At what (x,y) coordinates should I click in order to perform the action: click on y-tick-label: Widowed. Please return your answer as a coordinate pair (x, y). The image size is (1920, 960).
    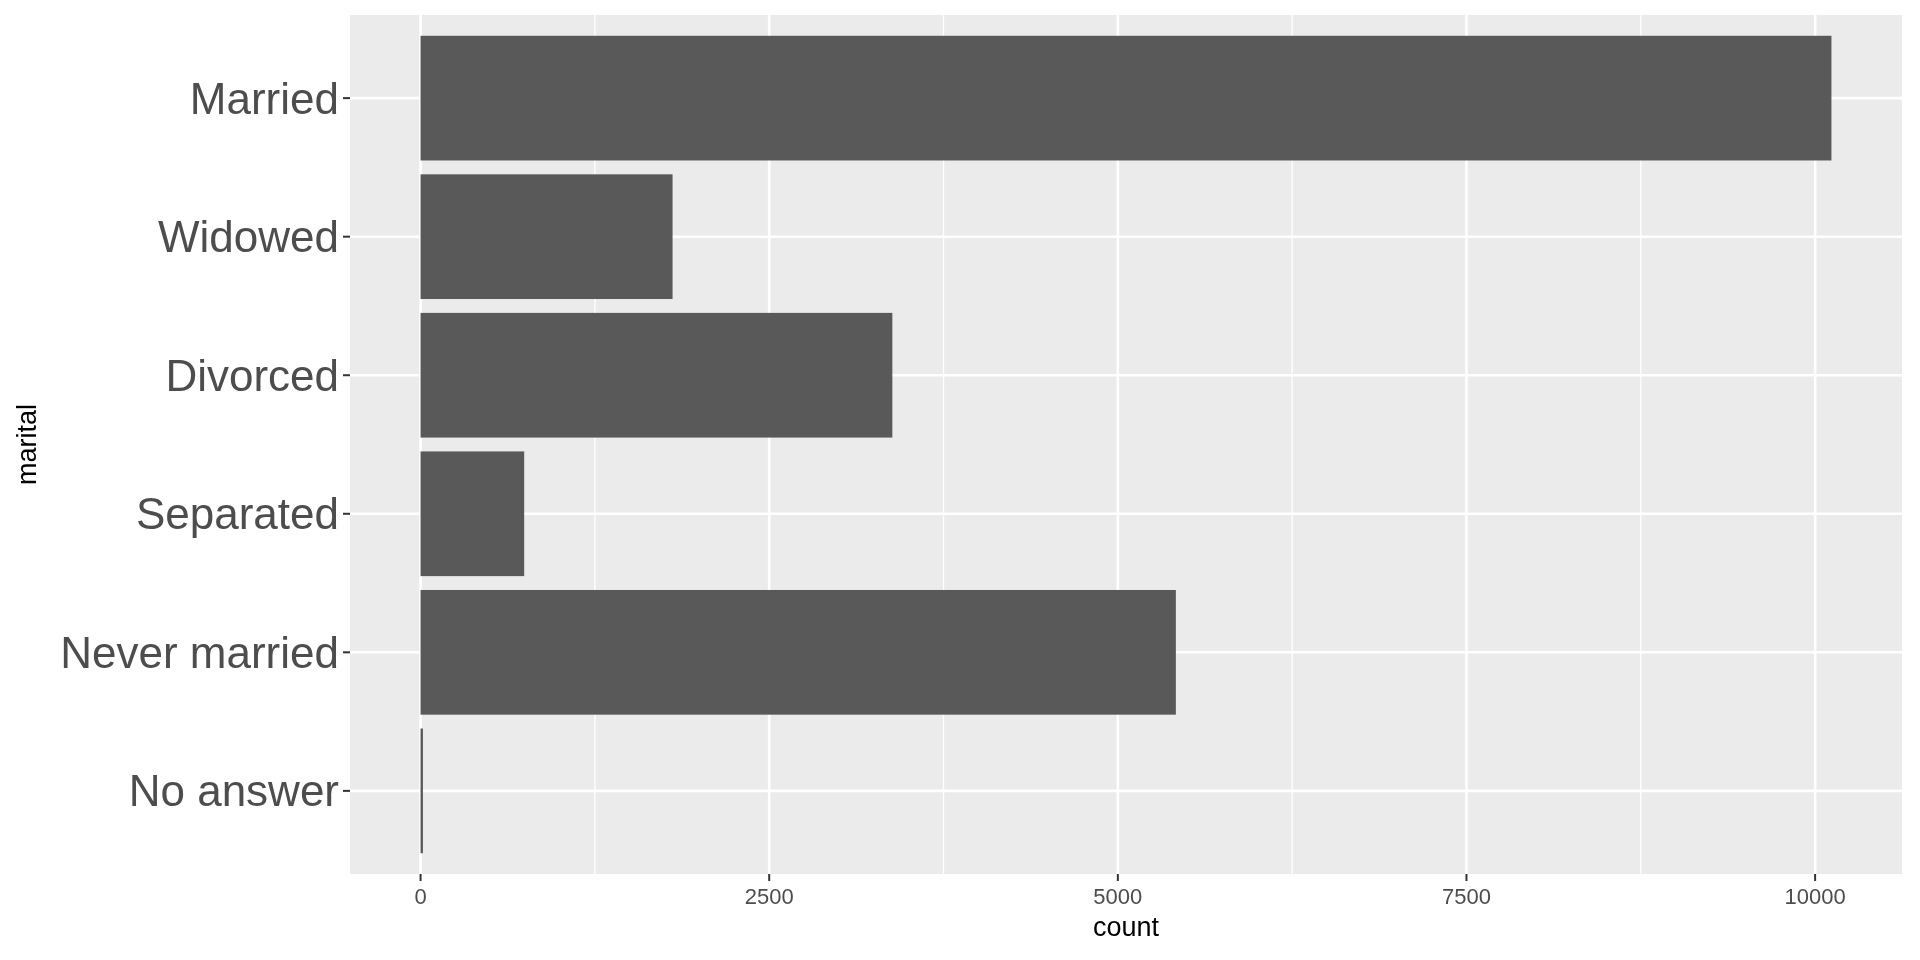
    Looking at the image, I should click on (248, 237).